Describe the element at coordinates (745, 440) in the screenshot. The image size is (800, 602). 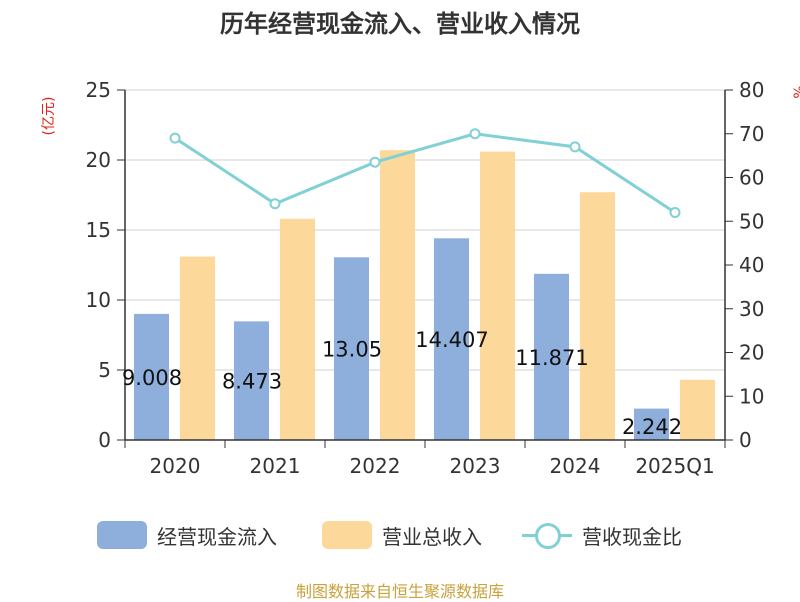
I see `right-tick-label: 0` at that location.